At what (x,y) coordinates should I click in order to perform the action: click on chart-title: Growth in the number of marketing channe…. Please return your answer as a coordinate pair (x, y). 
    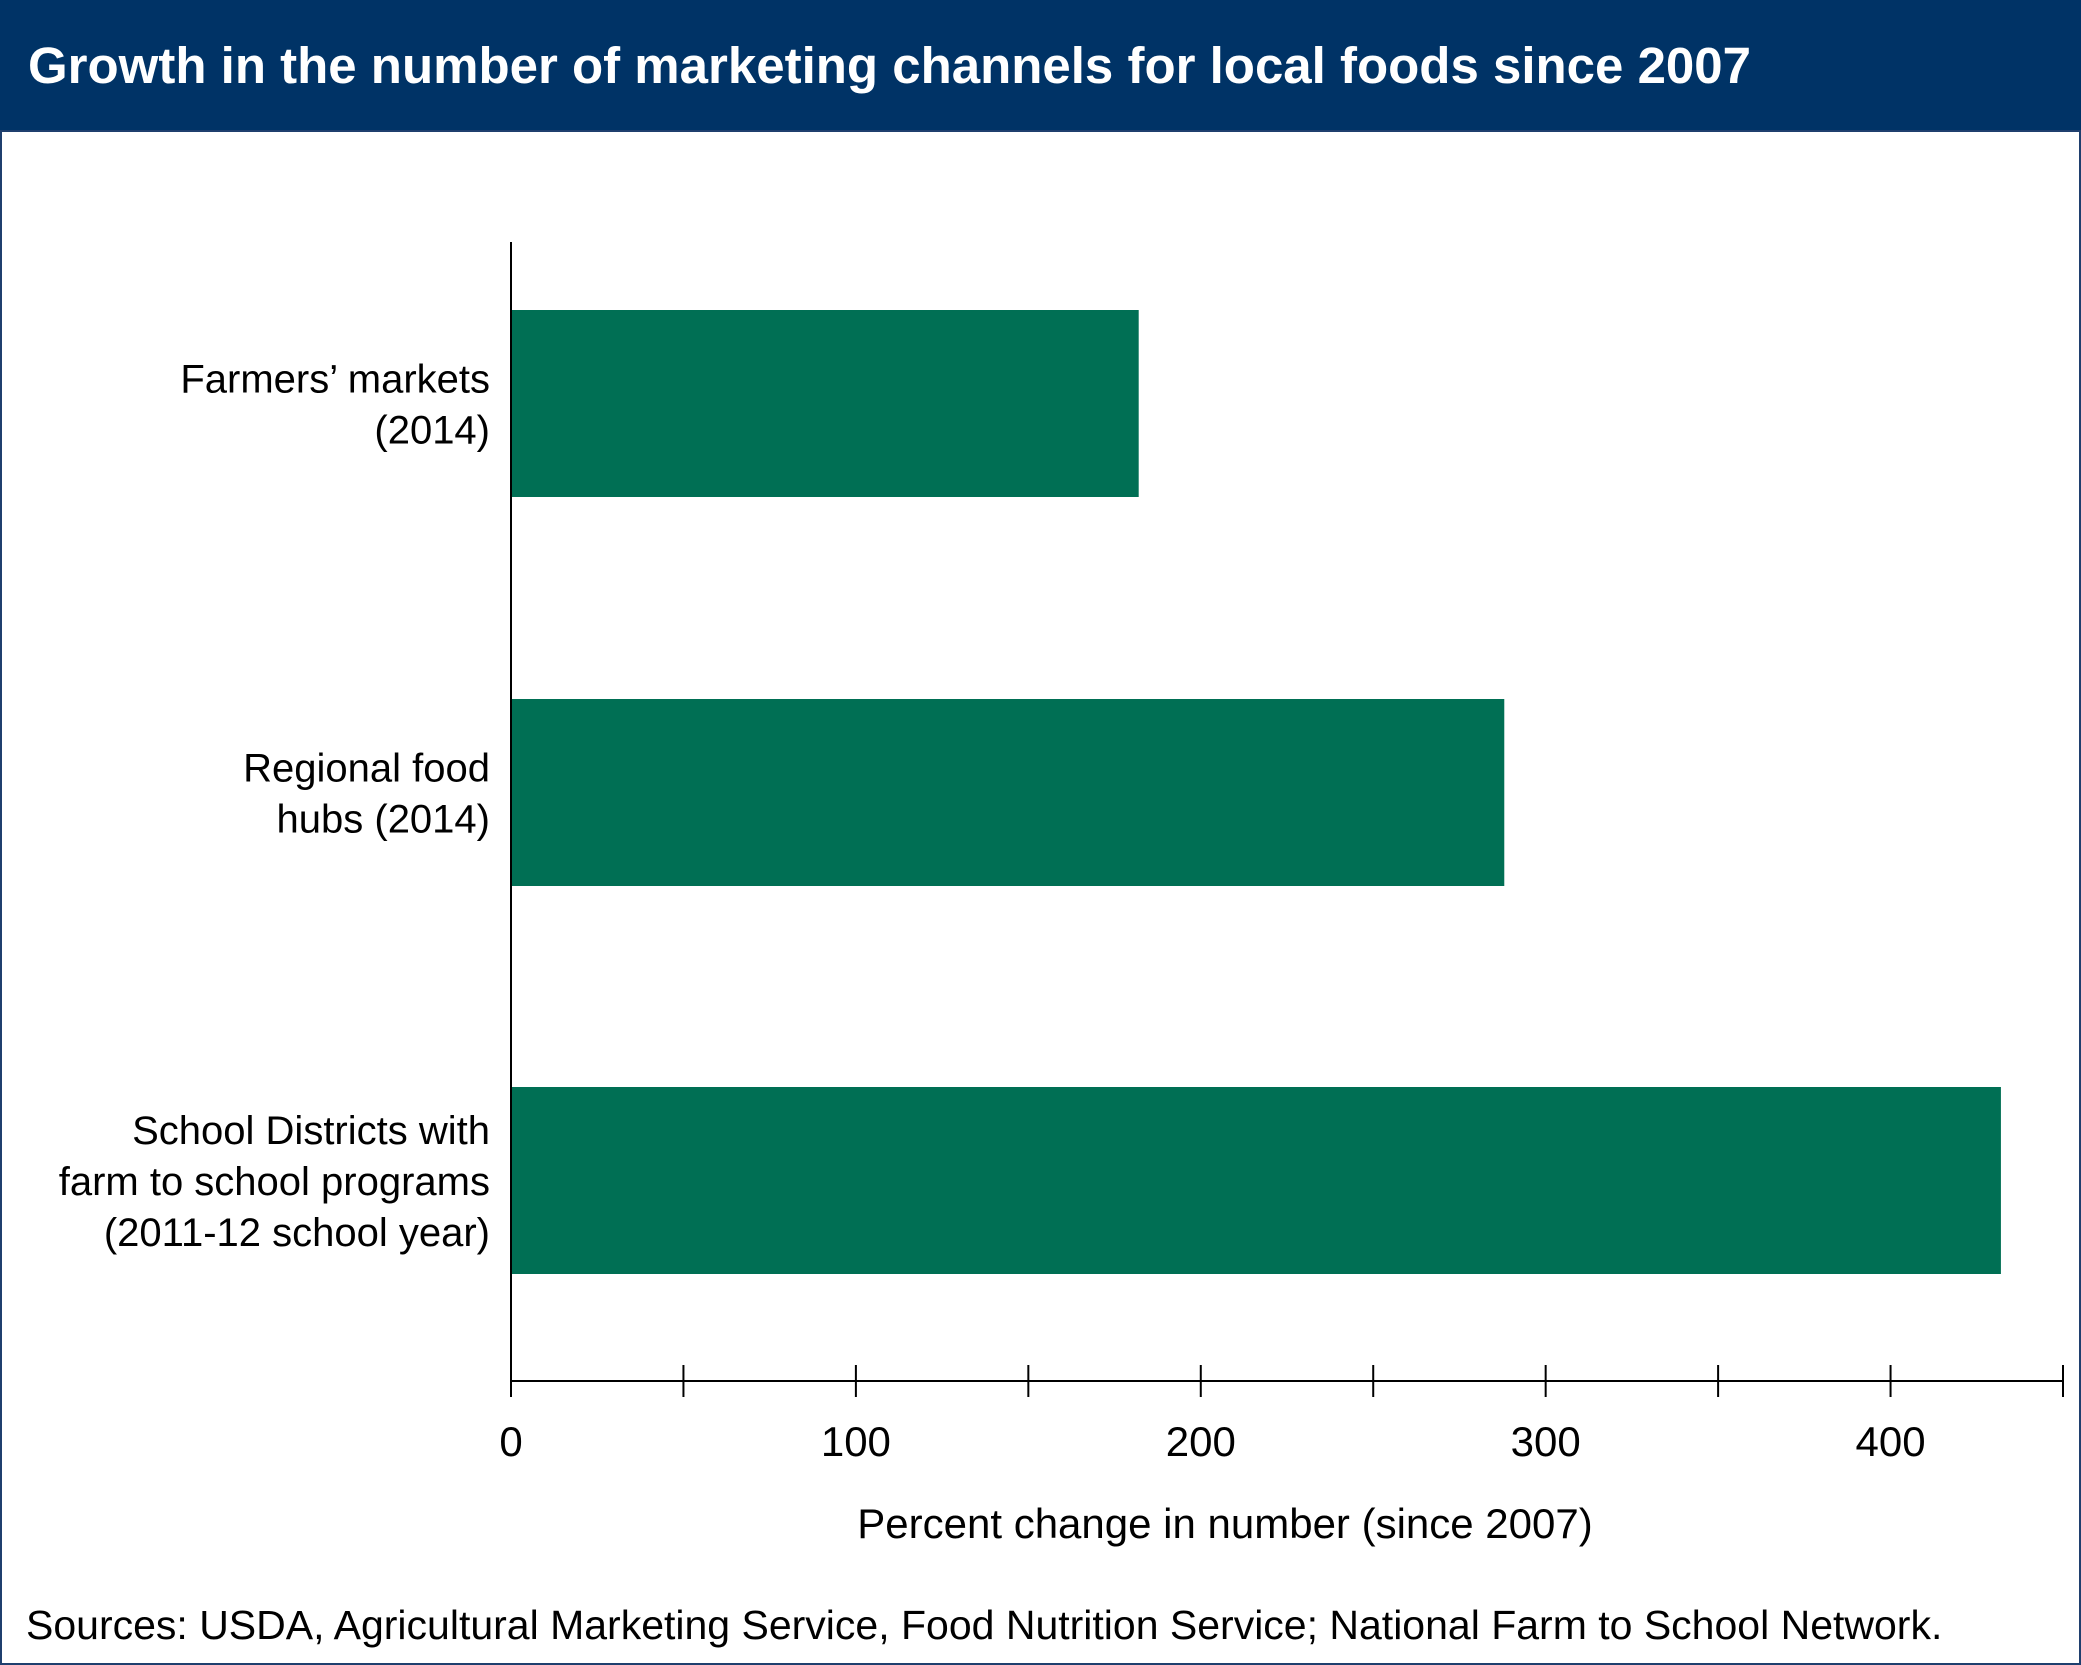
    Looking at the image, I should click on (890, 65).